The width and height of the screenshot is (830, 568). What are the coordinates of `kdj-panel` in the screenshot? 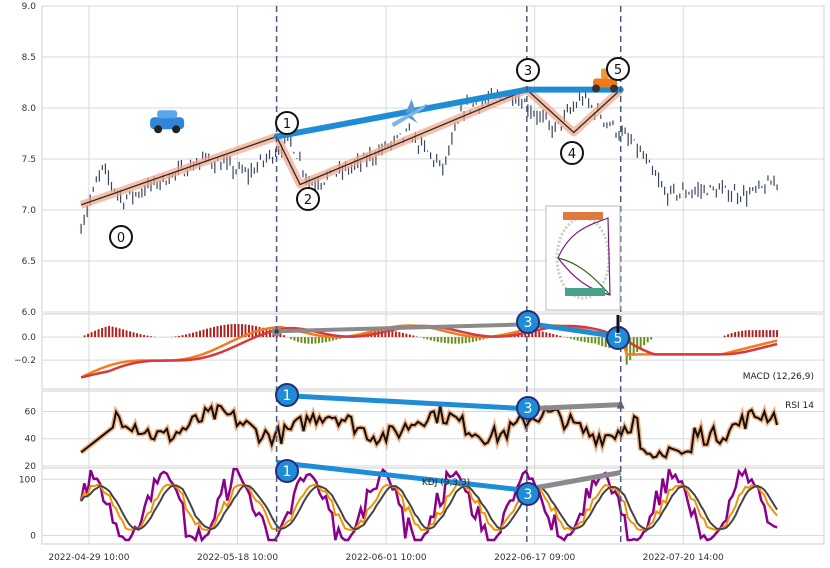 It's located at (428, 501).